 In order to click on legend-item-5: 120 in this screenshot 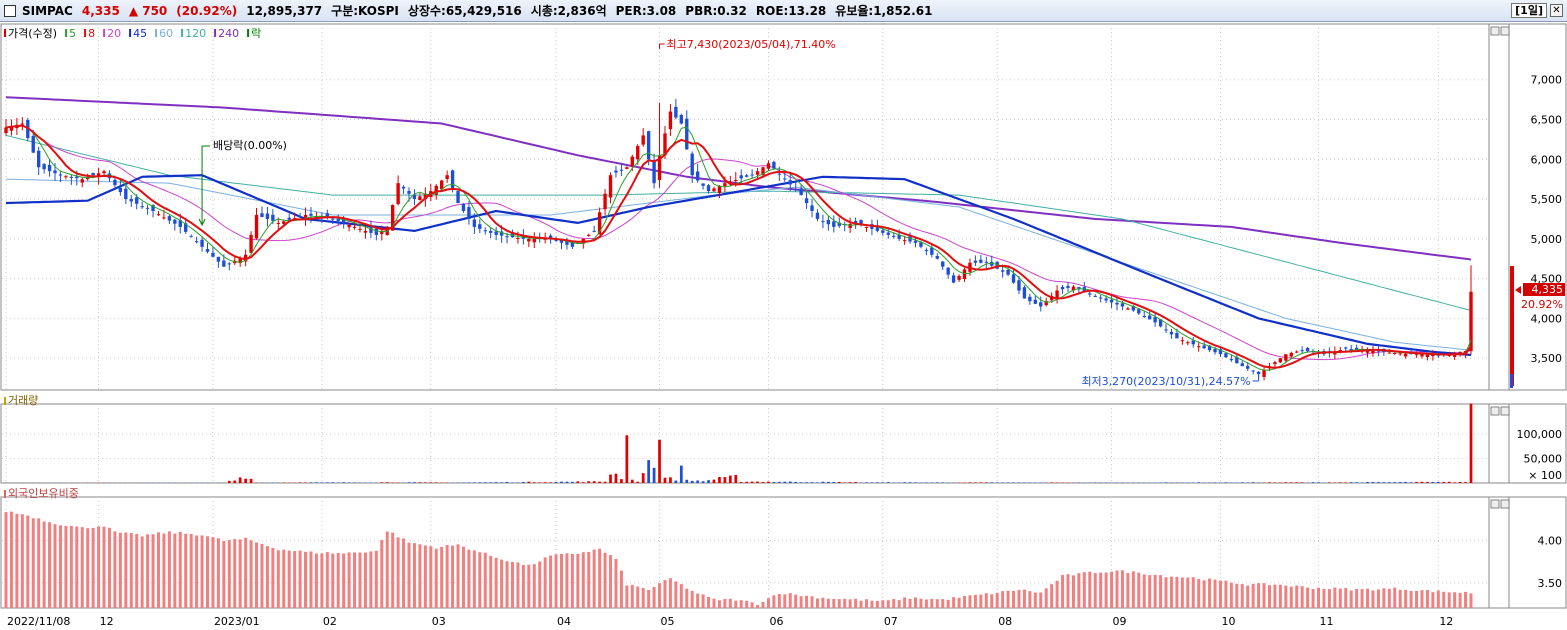, I will do `click(195, 33)`.